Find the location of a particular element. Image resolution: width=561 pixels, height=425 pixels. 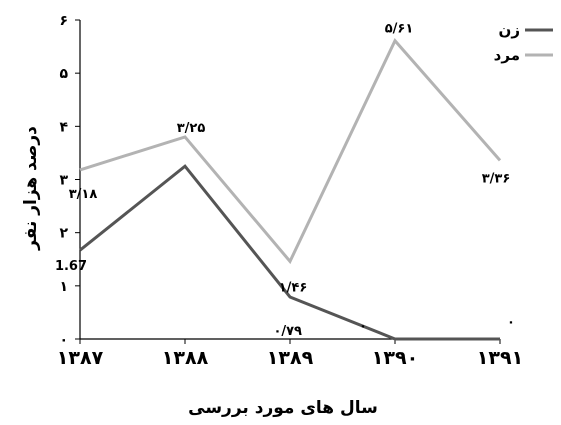

x-axis-title: سال های مورد بررسی is located at coordinates (283, 408).